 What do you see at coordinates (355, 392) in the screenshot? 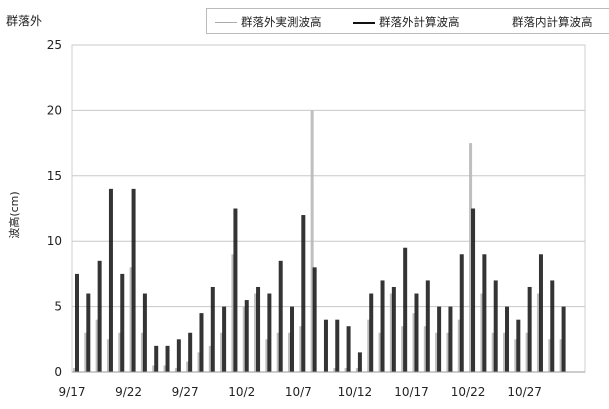
I see `x-tick-label: 10/12` at bounding box center [355, 392].